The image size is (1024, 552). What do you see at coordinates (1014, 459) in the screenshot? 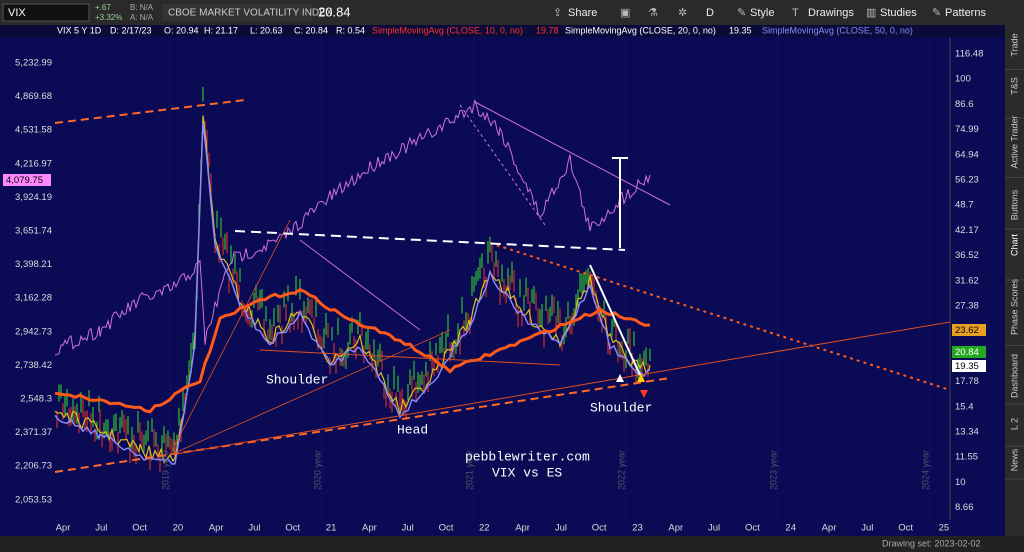
I see `side-tab: News` at bounding box center [1014, 459].